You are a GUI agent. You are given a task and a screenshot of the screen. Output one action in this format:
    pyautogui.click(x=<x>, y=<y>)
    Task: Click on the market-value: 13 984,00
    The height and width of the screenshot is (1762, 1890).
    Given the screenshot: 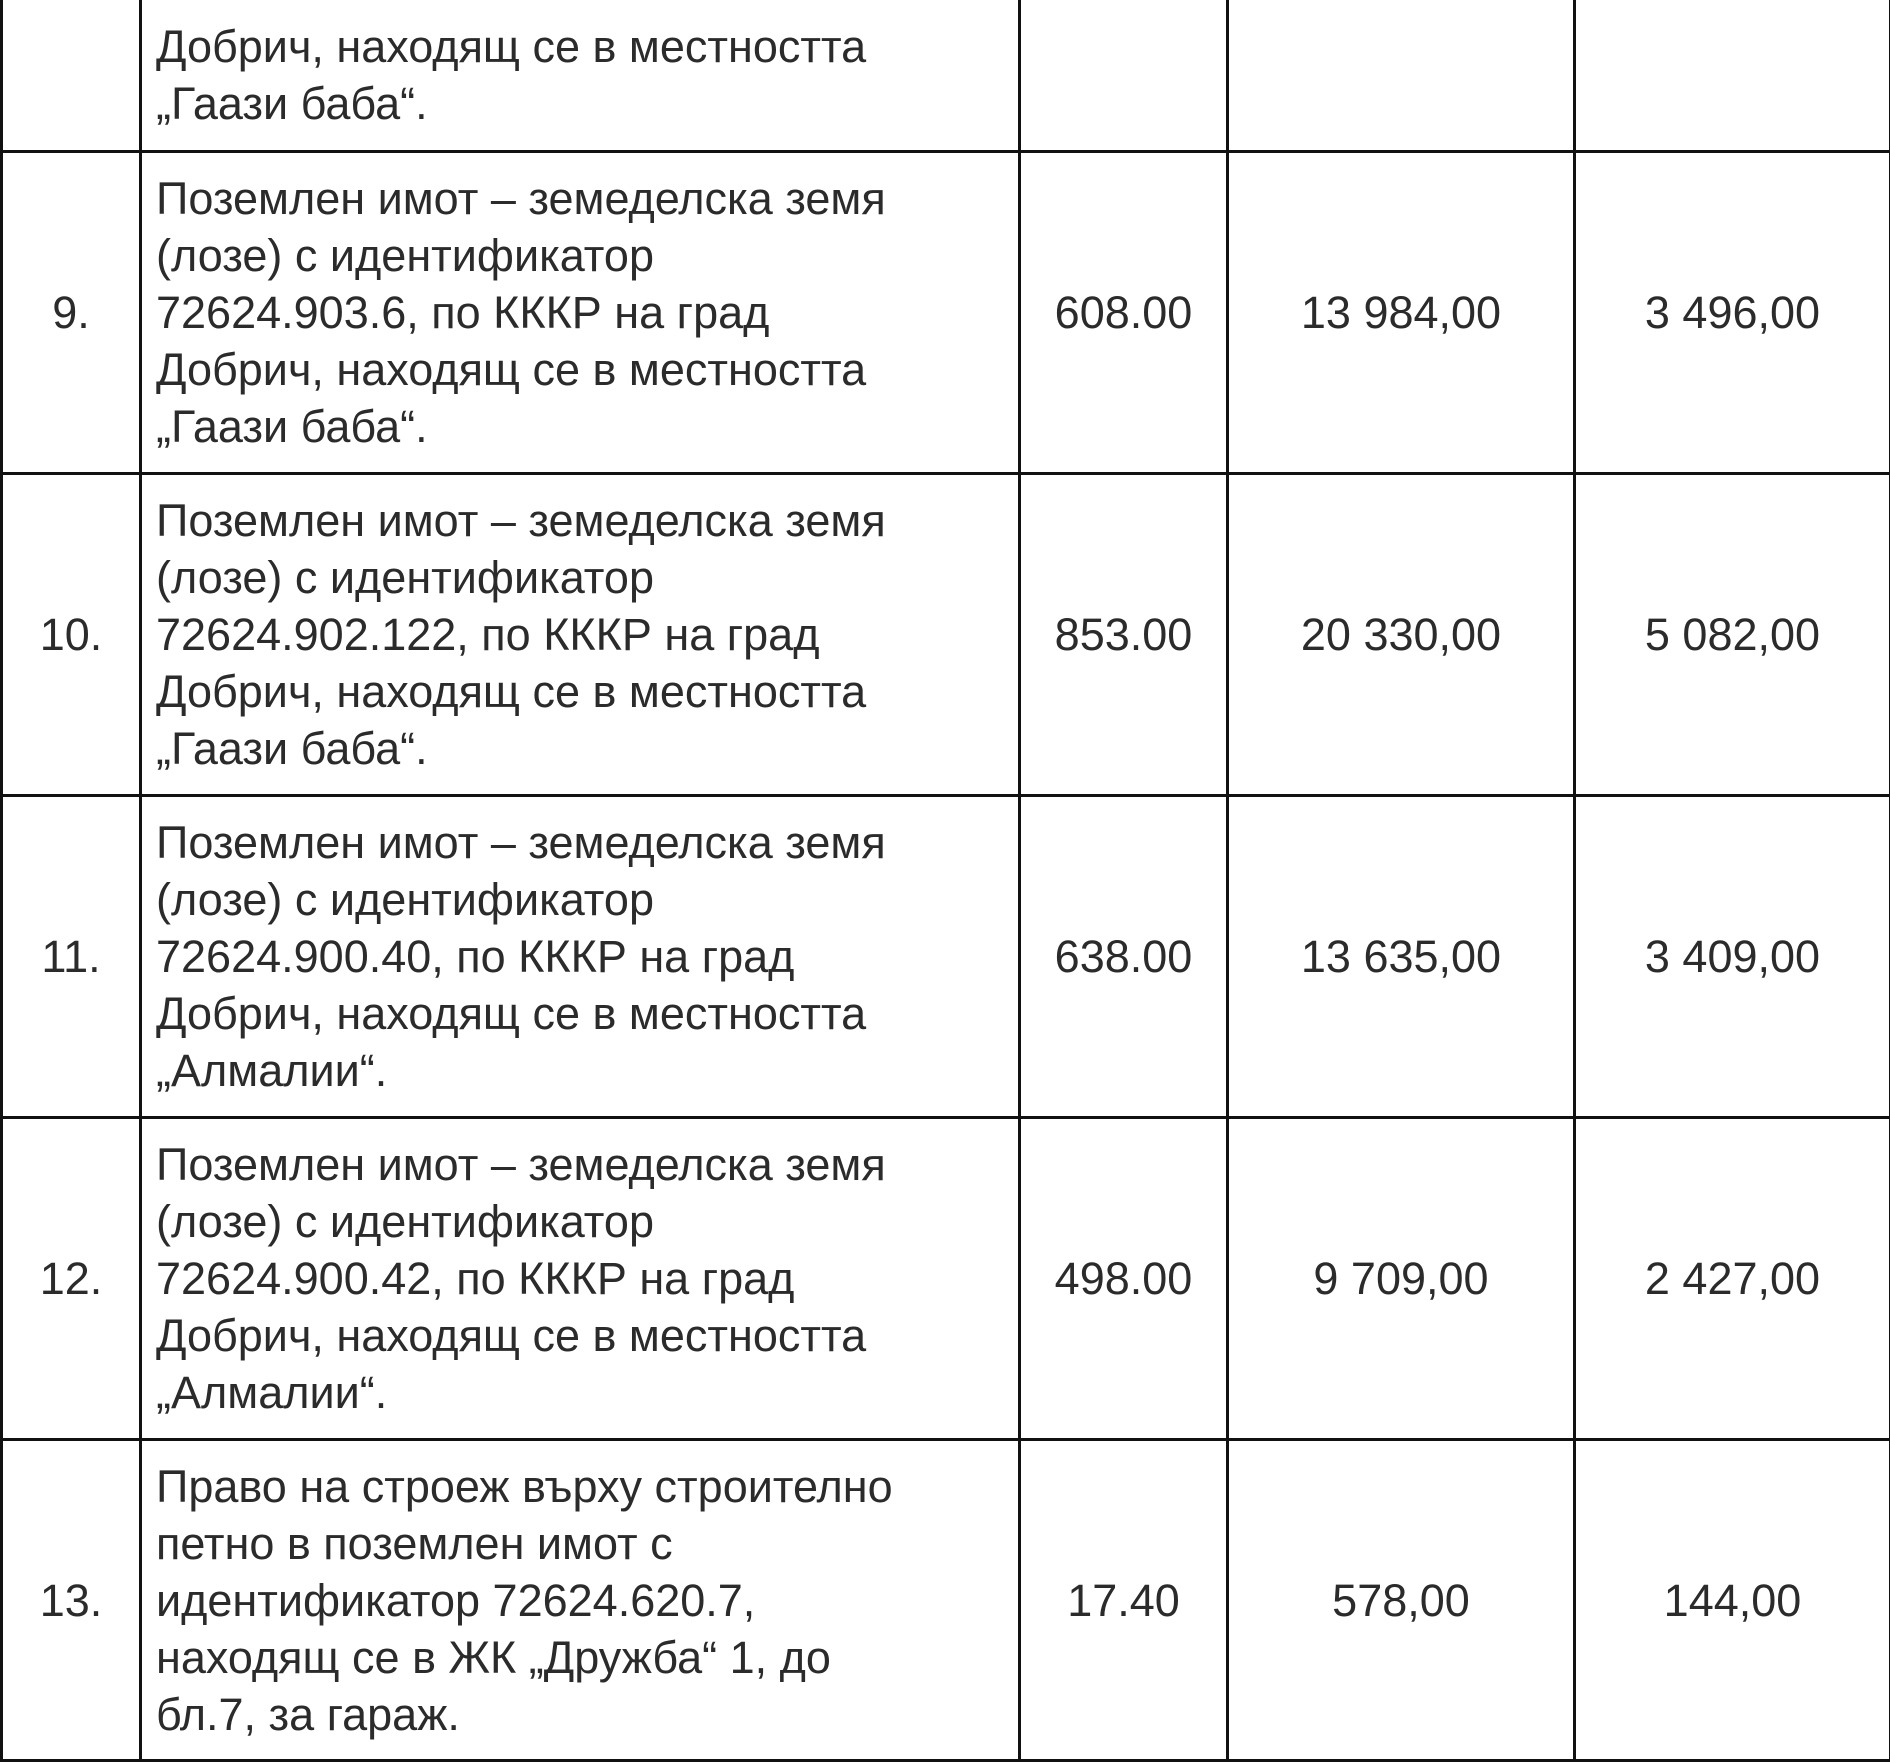 What is the action you would take?
    pyautogui.click(x=1401, y=312)
    